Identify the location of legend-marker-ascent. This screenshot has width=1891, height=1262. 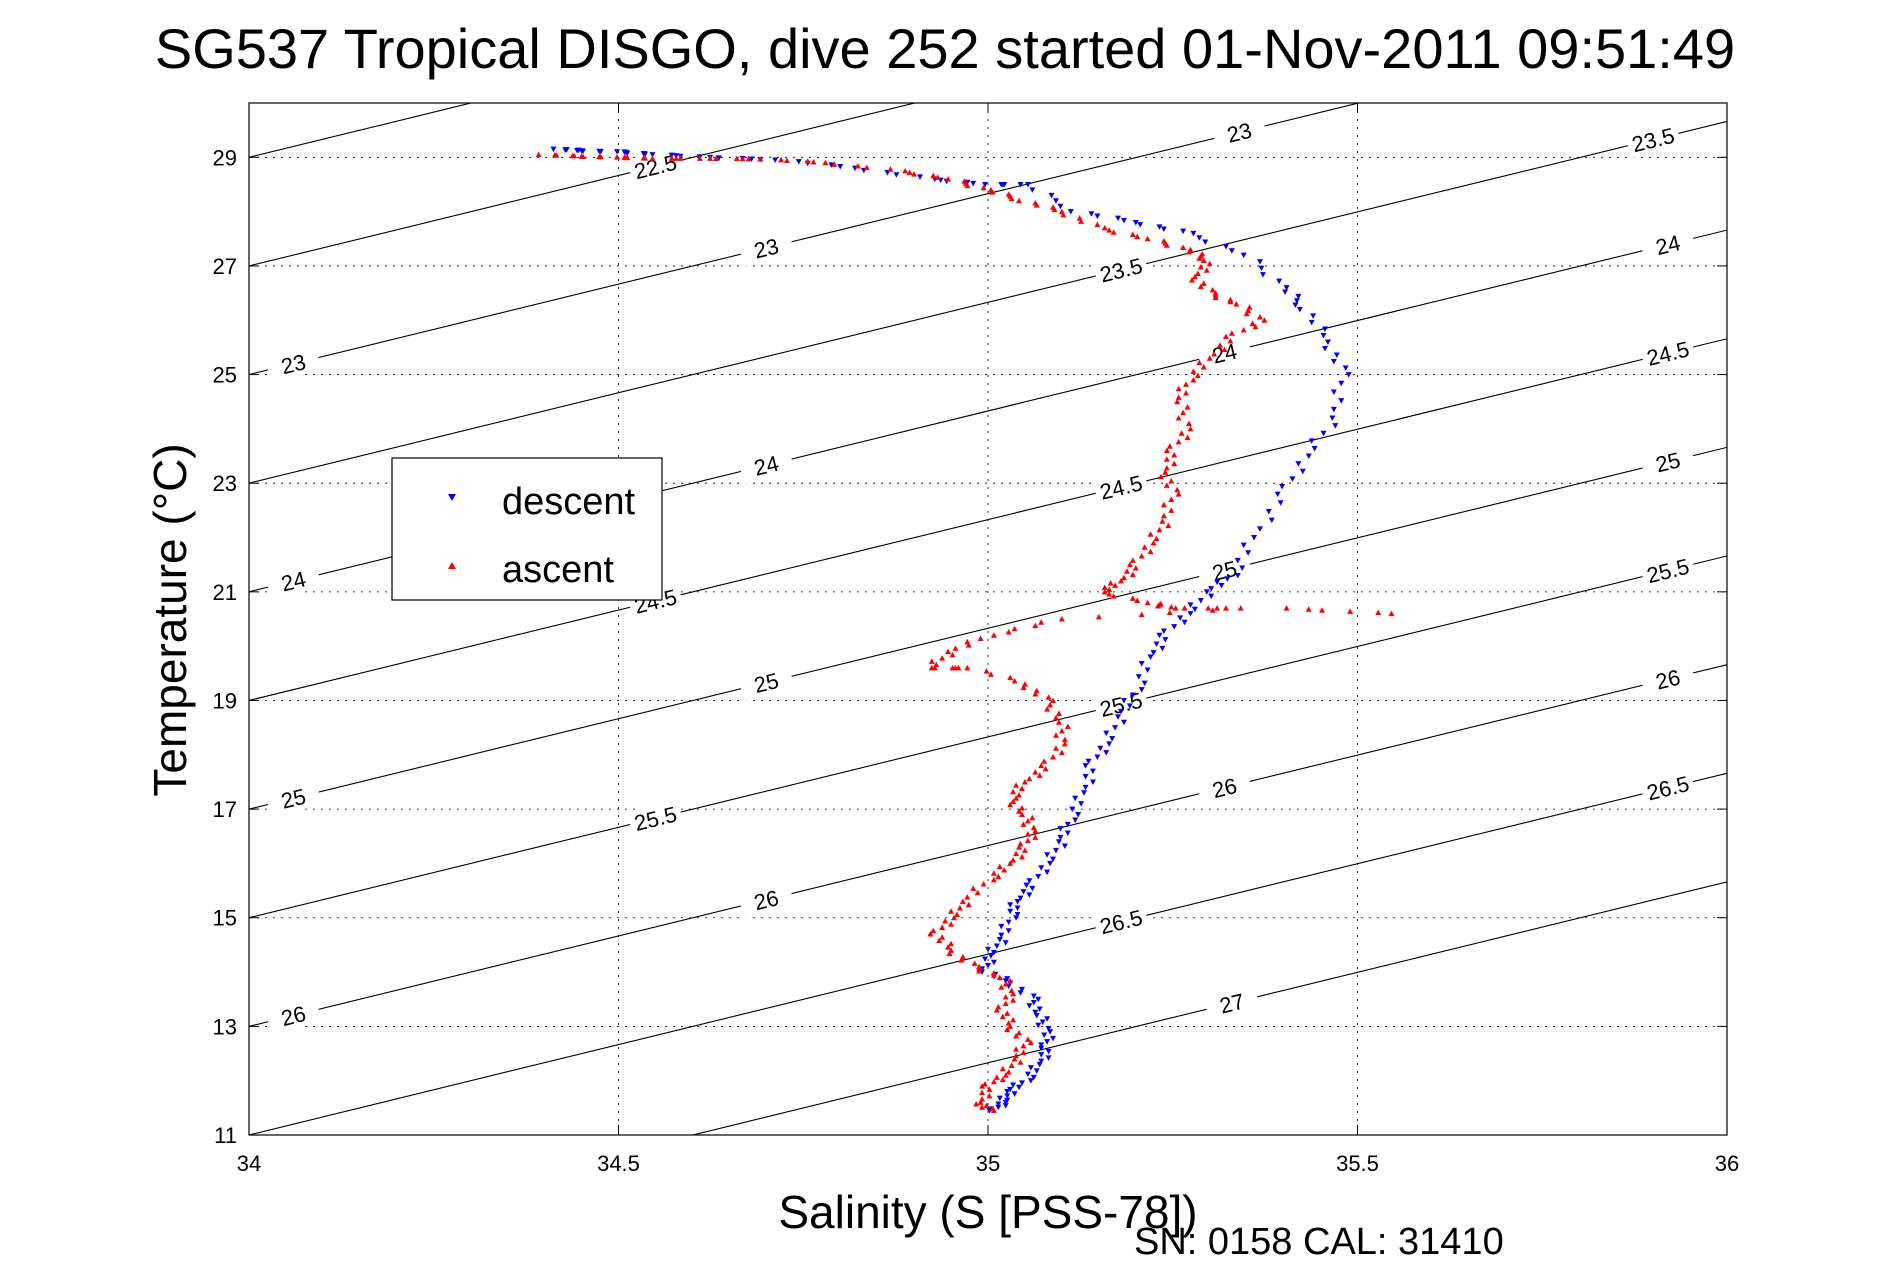
(452, 565).